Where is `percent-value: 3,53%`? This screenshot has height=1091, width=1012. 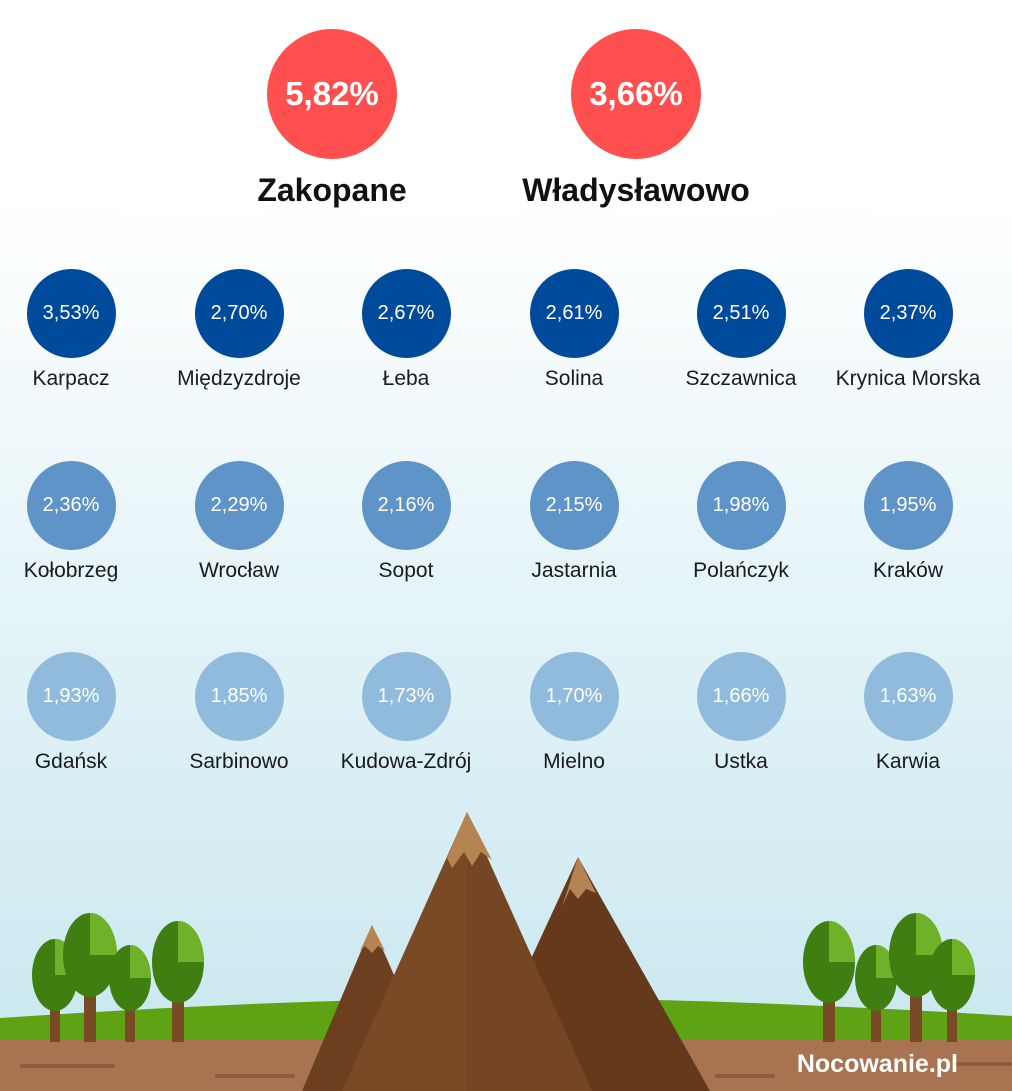 percent-value: 3,53% is located at coordinates (71, 313).